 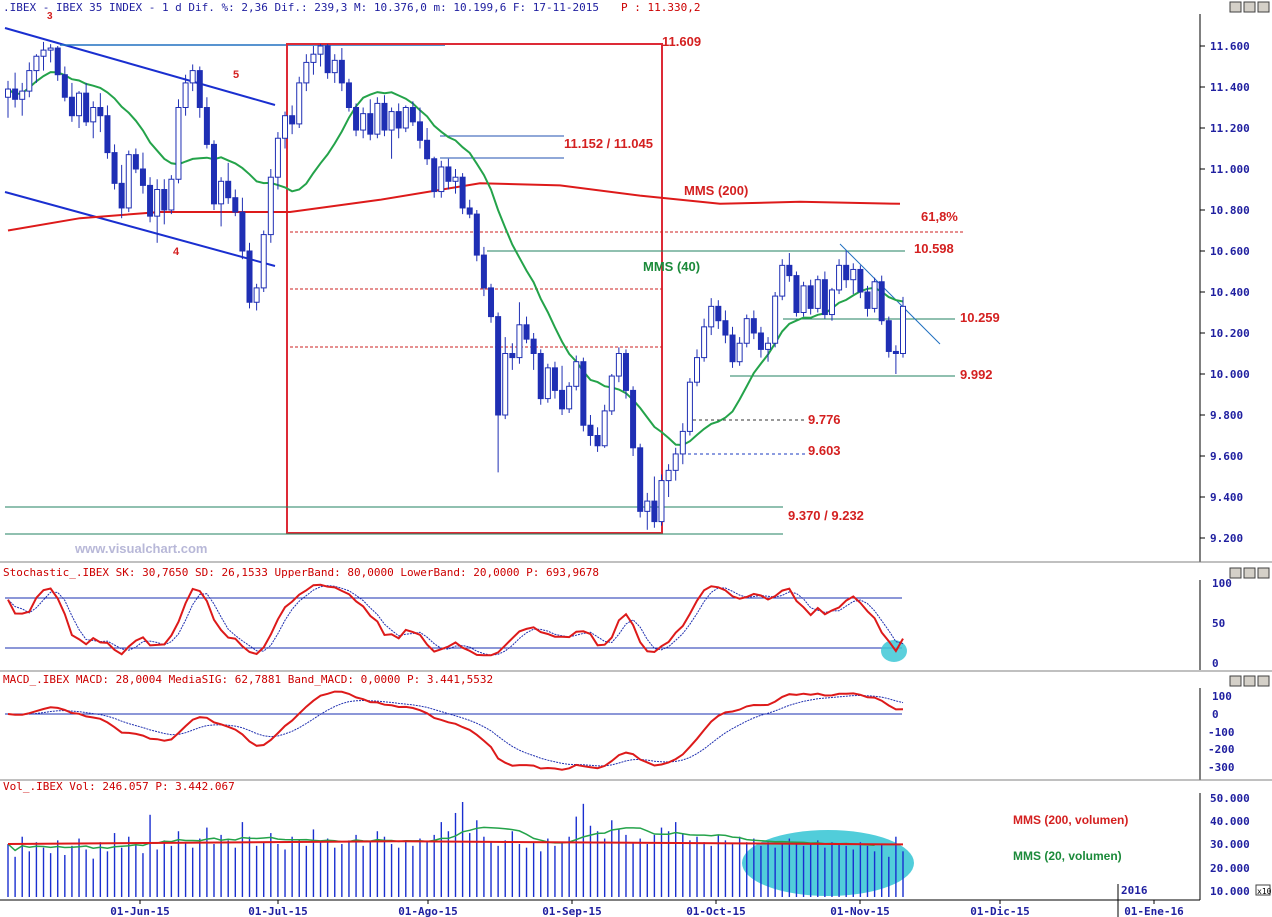 I want to click on label-fib618: 61,8%, so click(x=939, y=216).